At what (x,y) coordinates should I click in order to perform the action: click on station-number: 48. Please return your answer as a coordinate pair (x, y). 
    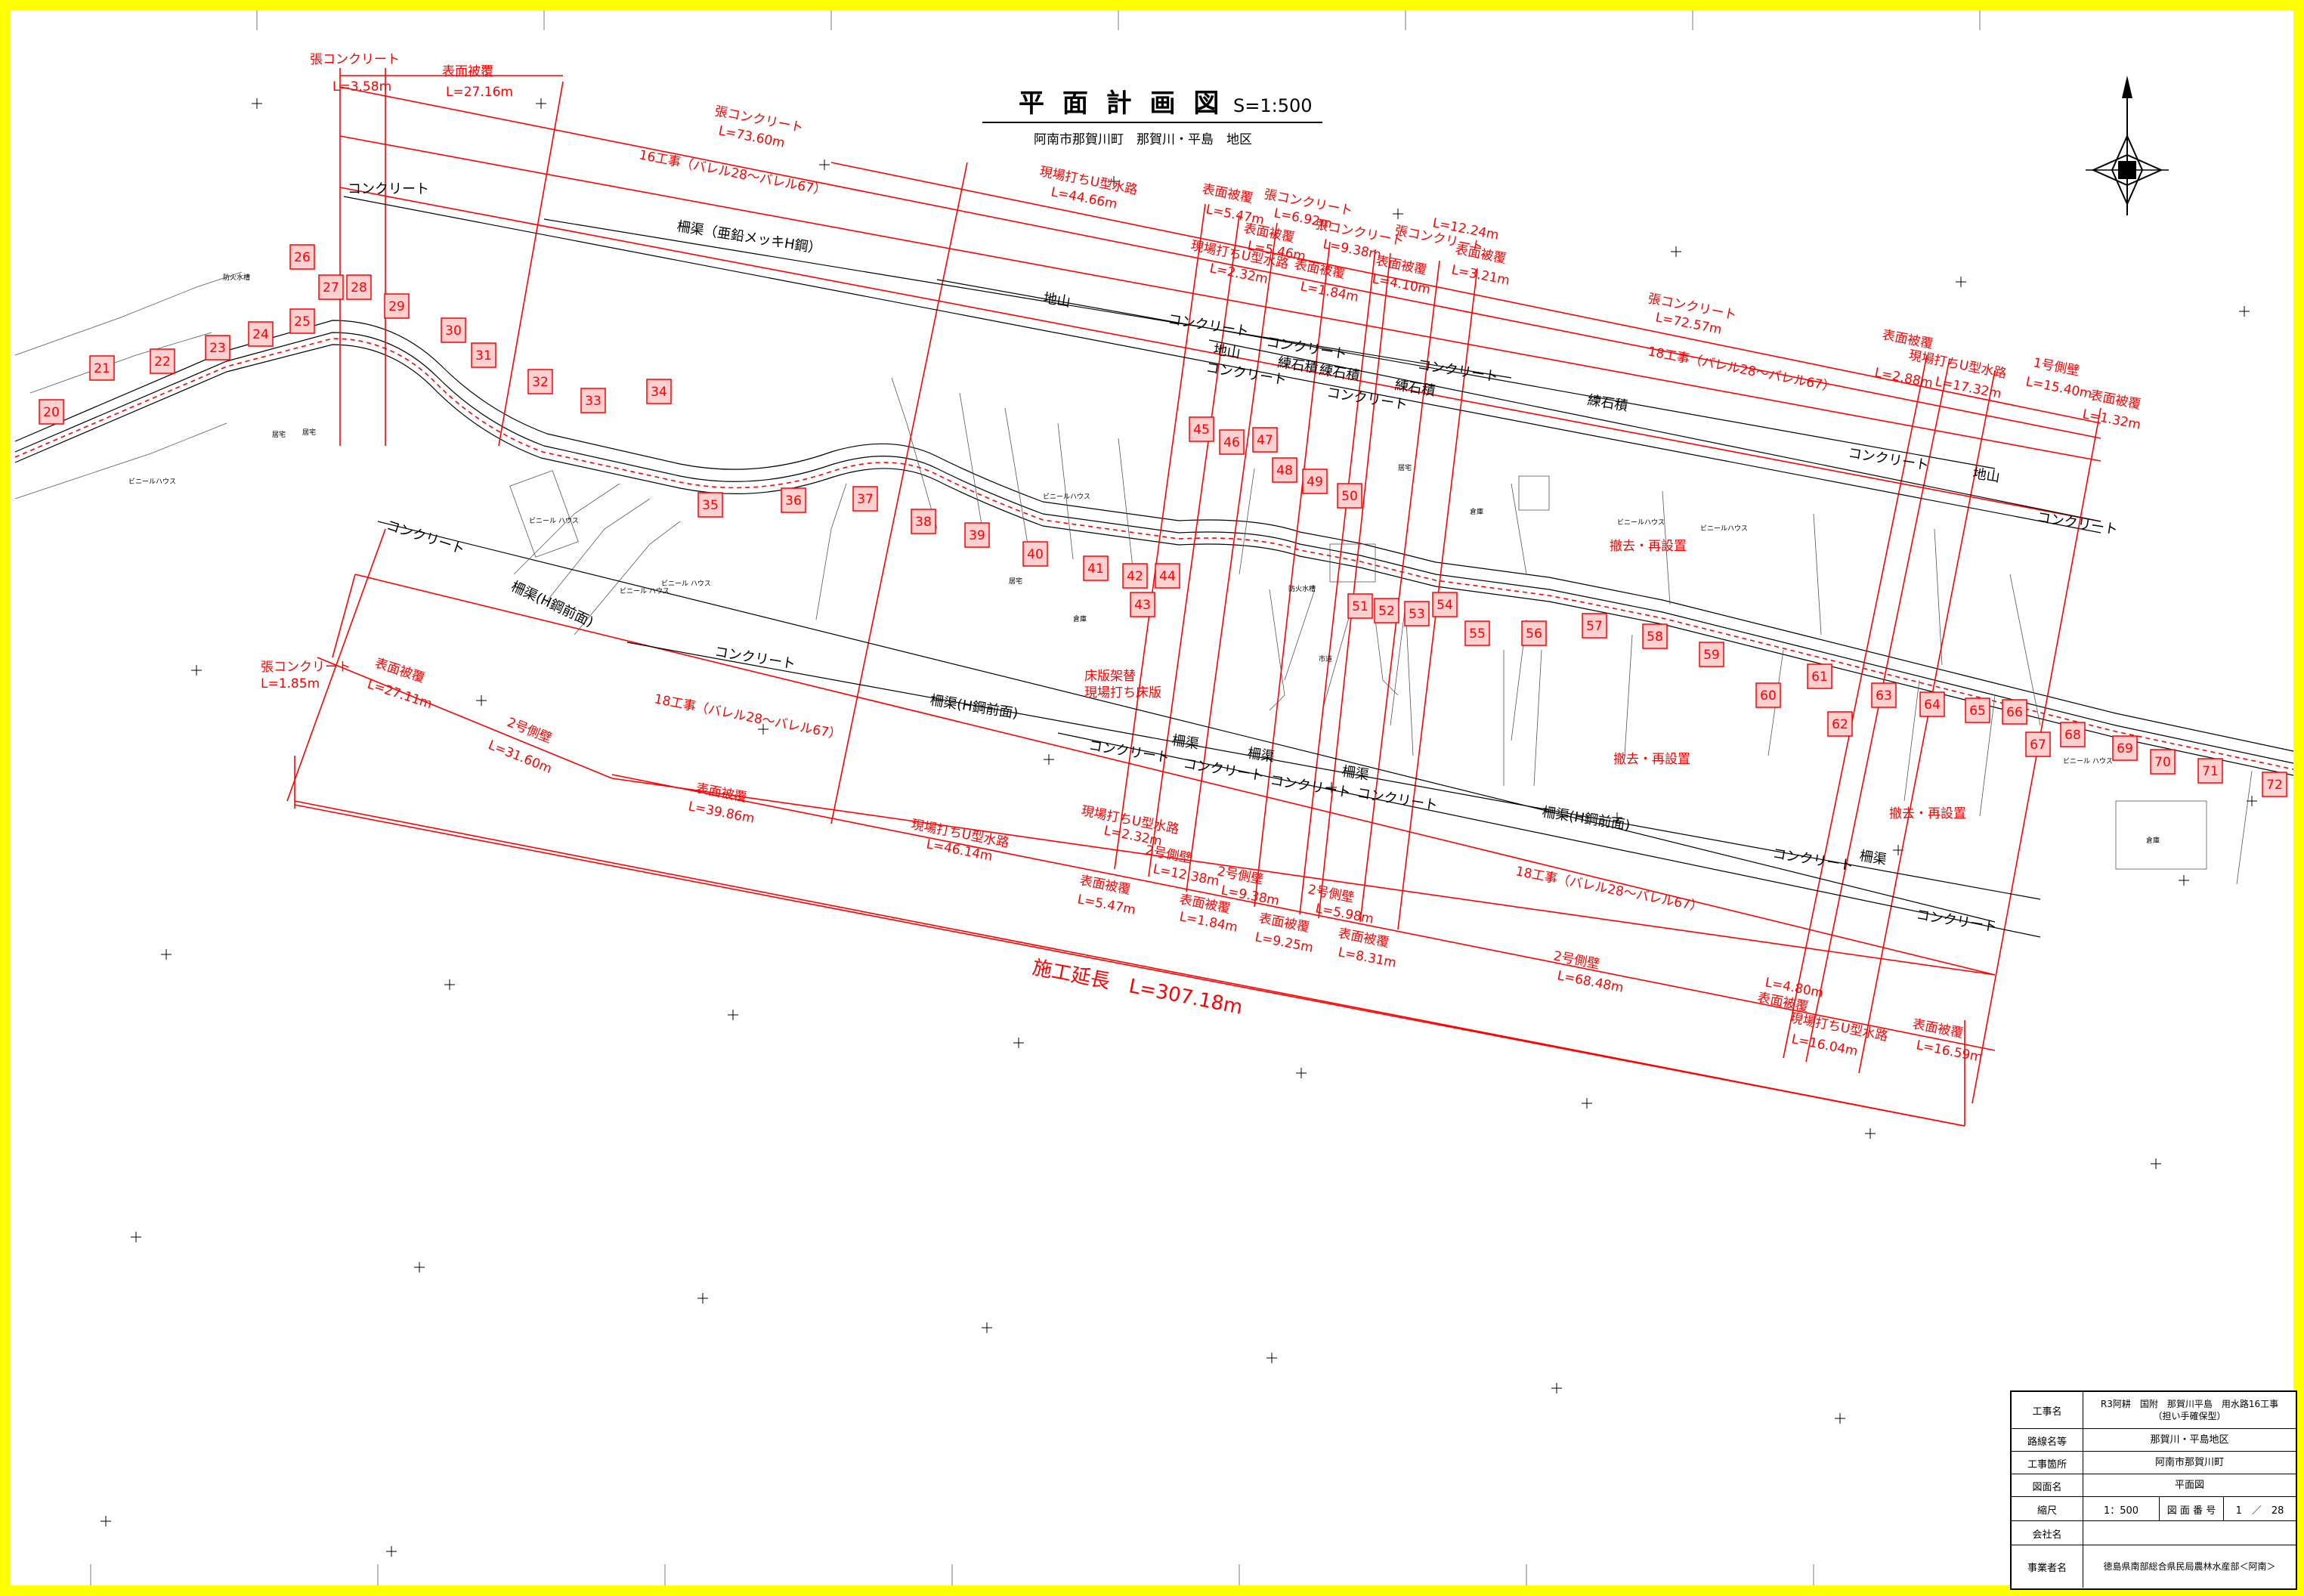
    Looking at the image, I should click on (1284, 471).